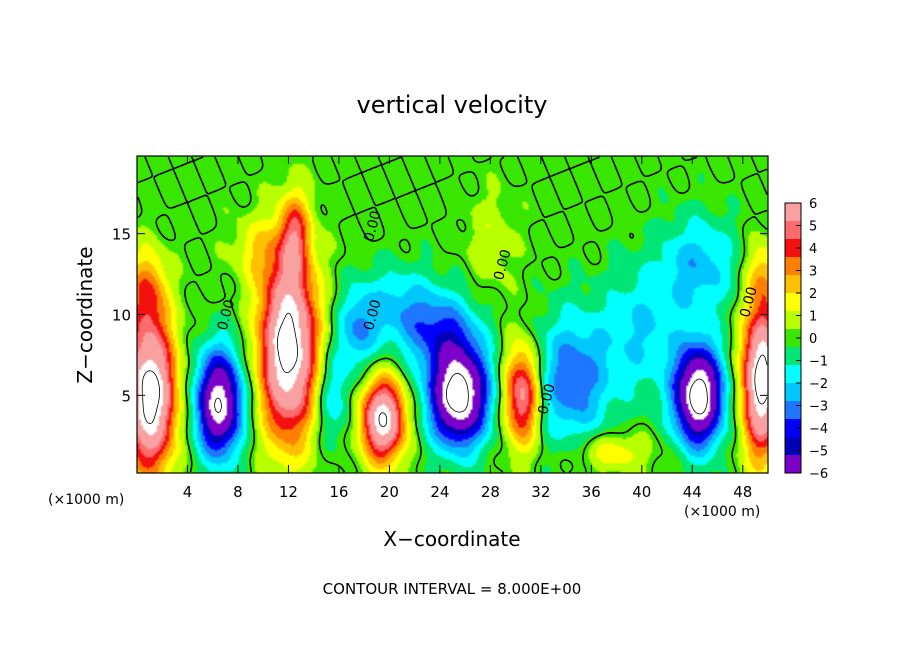  Describe the element at coordinates (813, 249) in the screenshot. I see `colorbar-tick-label: 4` at that location.